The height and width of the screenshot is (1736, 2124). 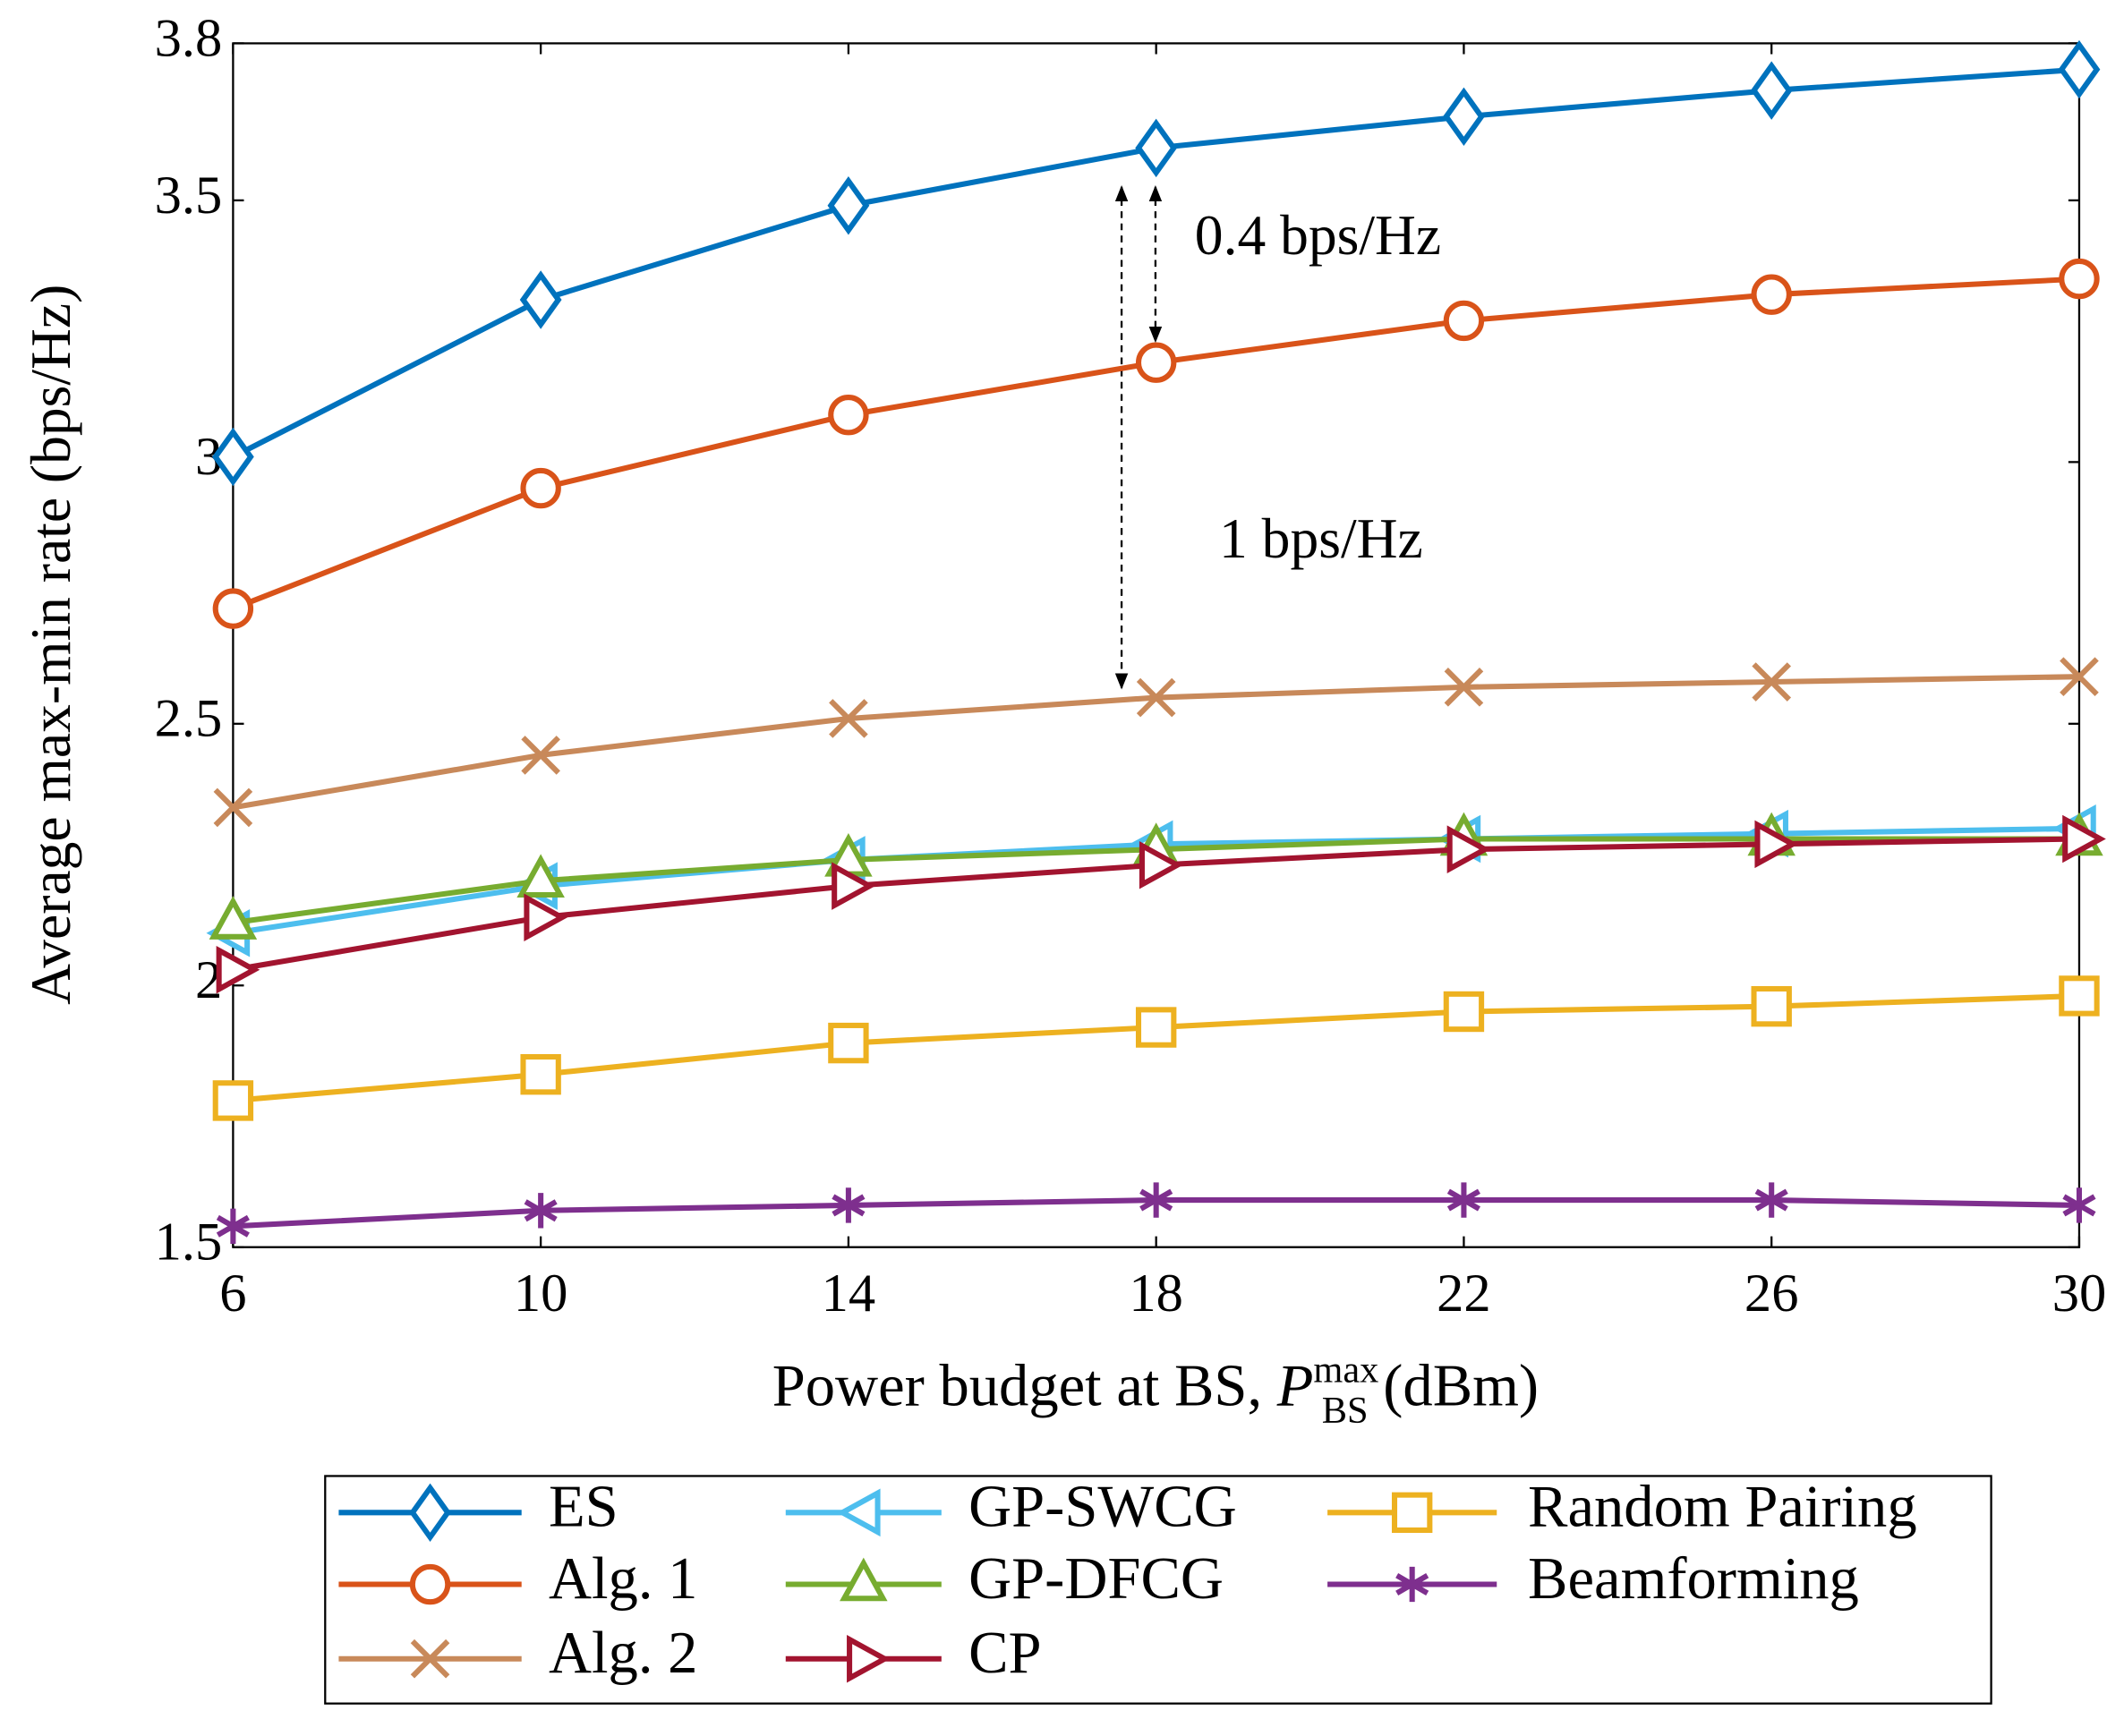 I want to click on x-label-superscript: max, so click(x=1345, y=1370).